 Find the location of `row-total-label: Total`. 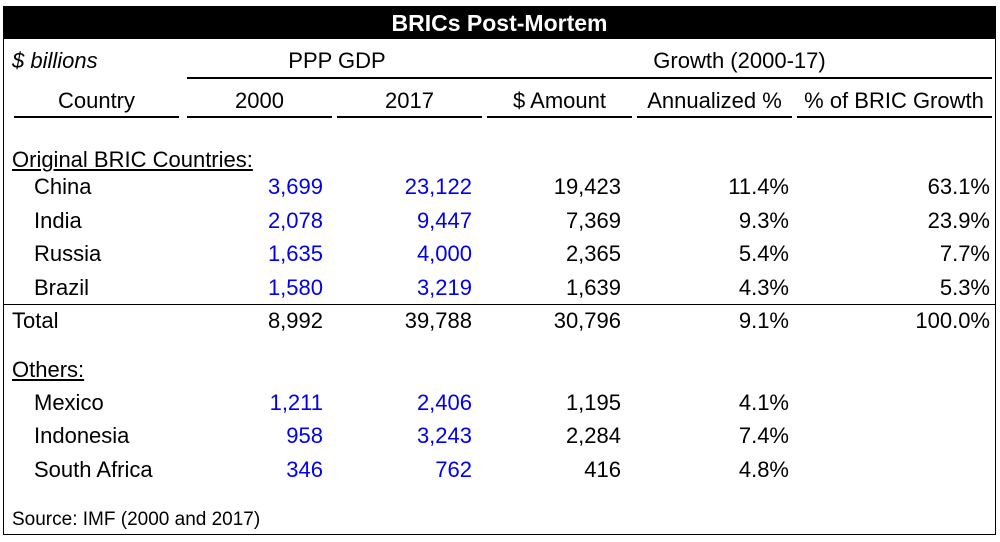

row-total-label: Total is located at coordinates (35, 320).